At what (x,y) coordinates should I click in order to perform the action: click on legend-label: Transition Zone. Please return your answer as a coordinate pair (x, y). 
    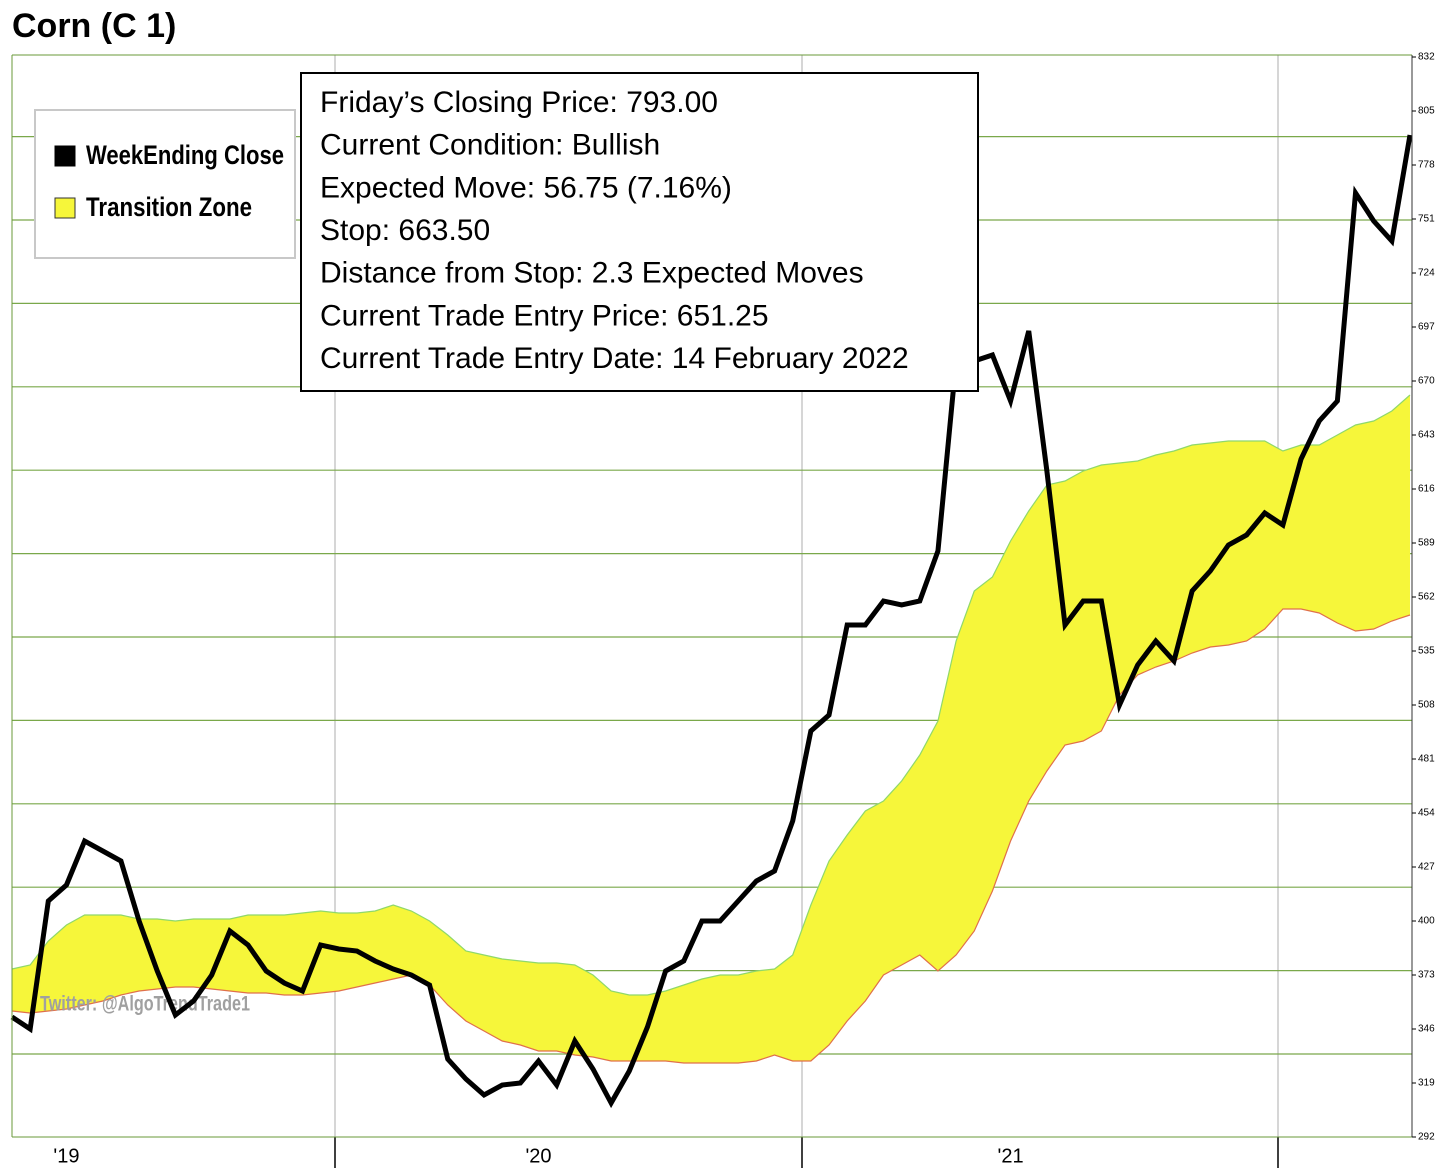
    Looking at the image, I should click on (169, 207).